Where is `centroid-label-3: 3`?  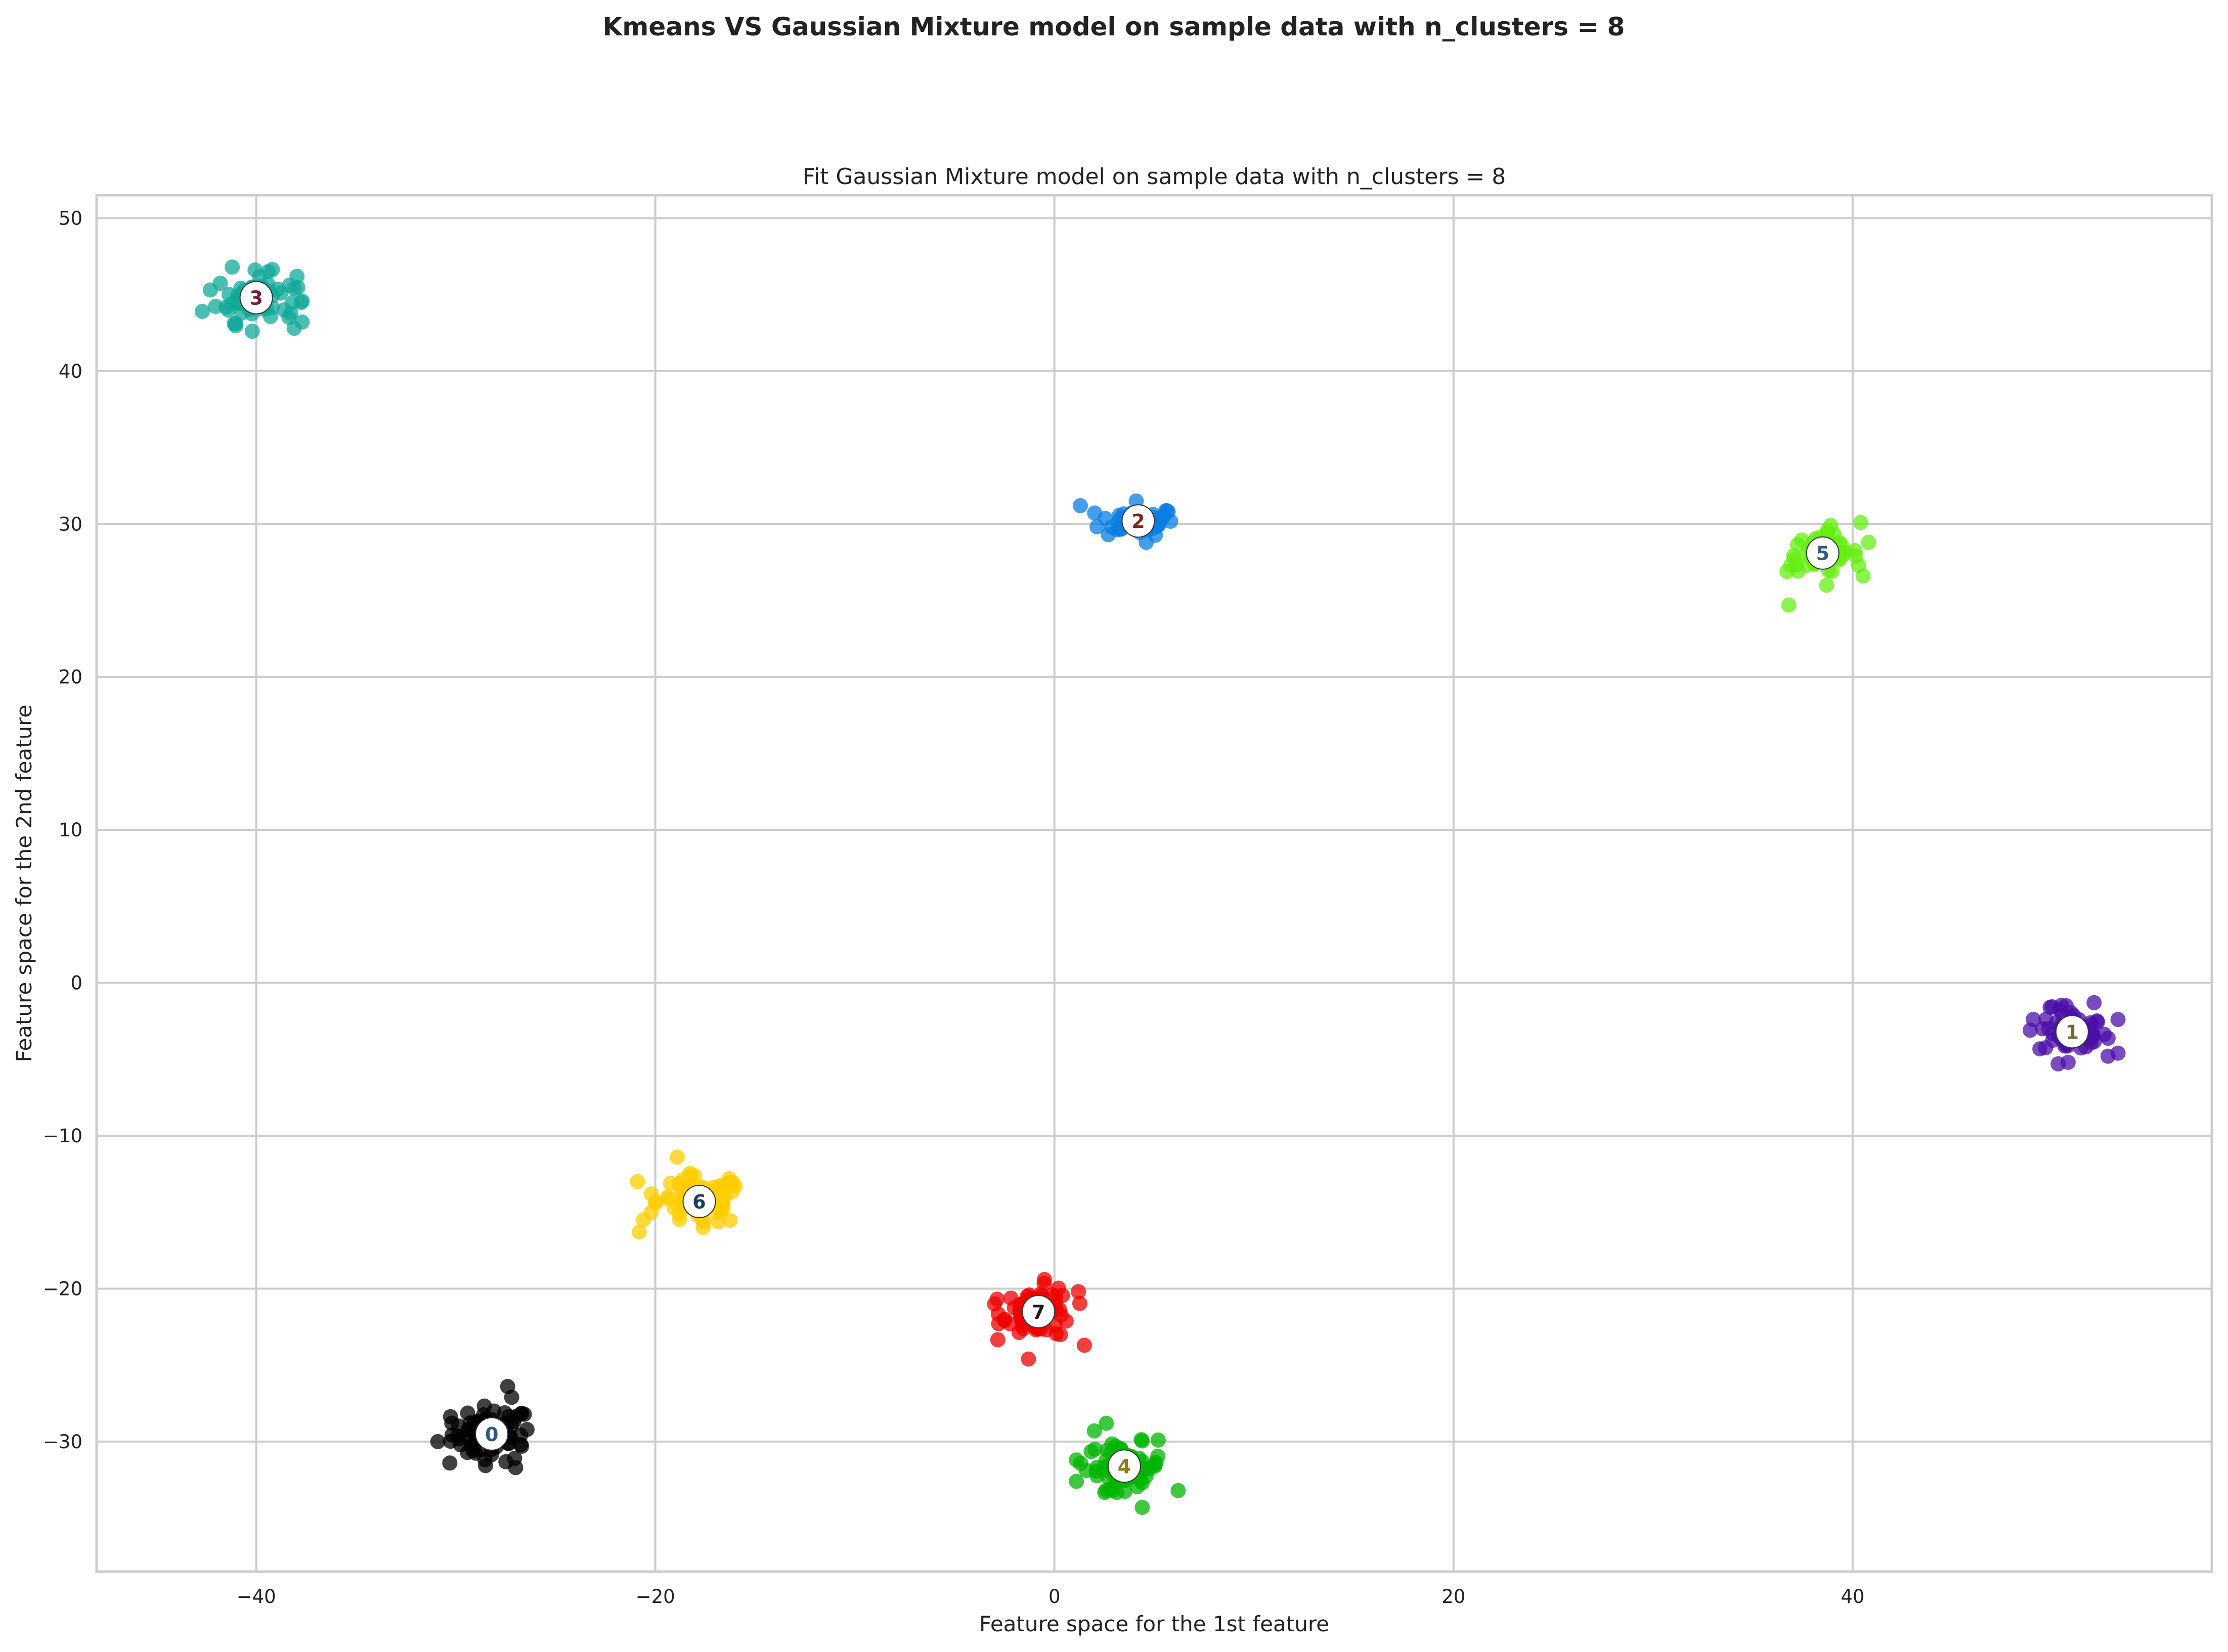 centroid-label-3: 3 is located at coordinates (256, 298).